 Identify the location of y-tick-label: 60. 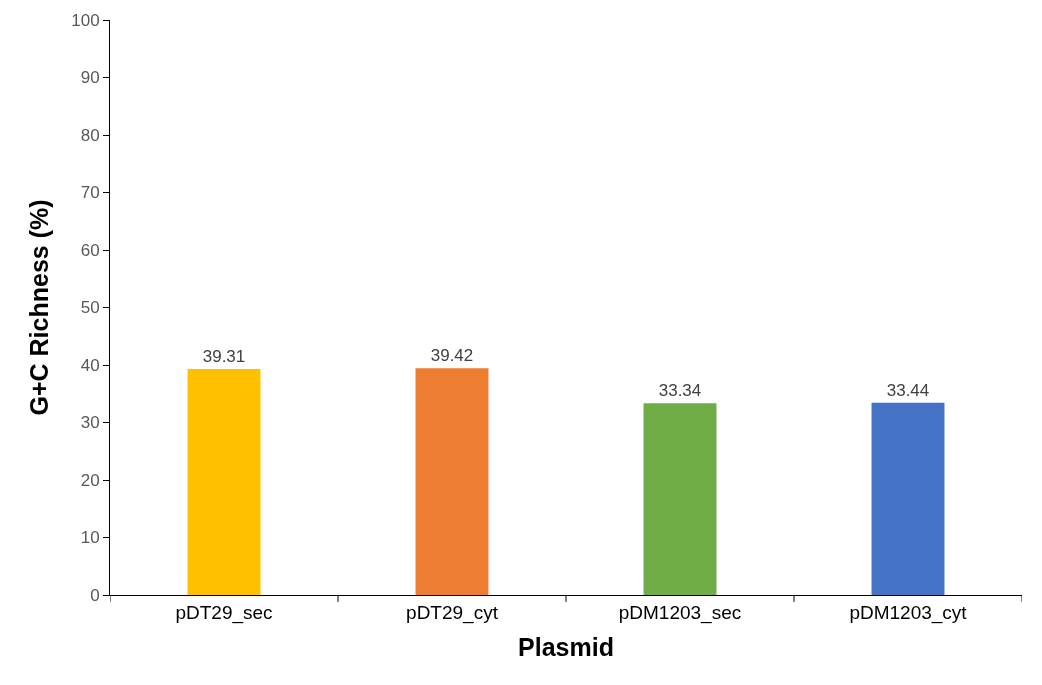
(90, 250).